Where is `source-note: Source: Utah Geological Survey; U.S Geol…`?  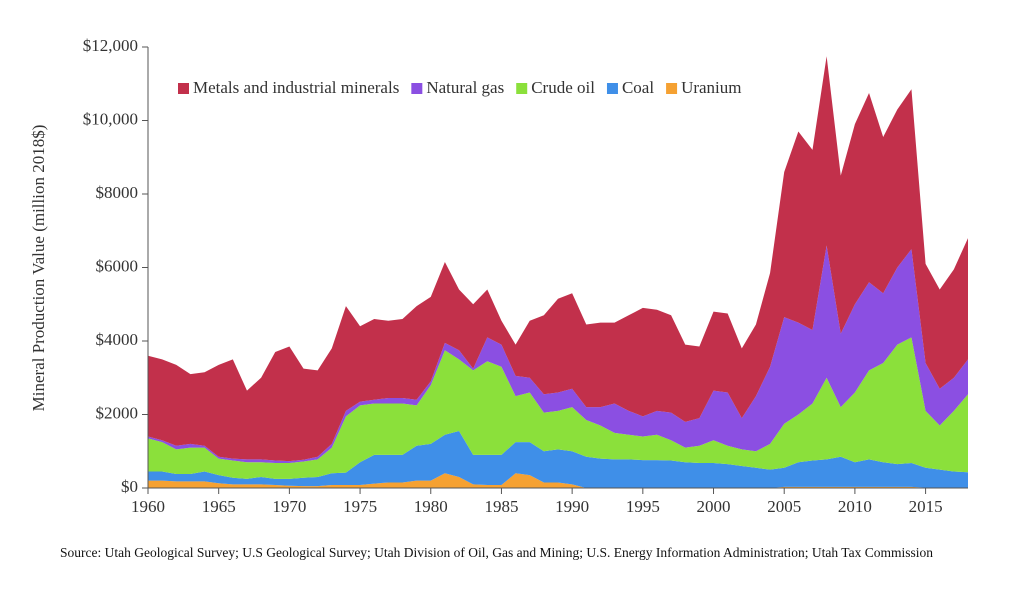
source-note: Source: Utah Geological Survey; U.S Geol… is located at coordinates (496, 552).